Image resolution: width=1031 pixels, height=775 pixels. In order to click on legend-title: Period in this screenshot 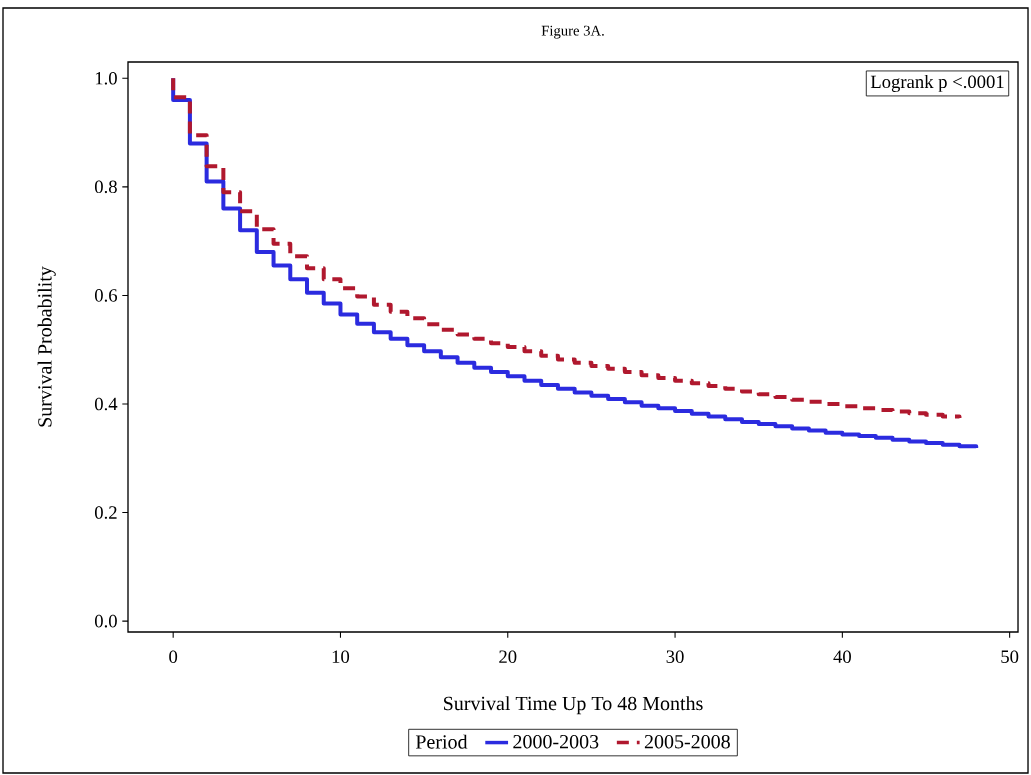, I will do `click(441, 741)`.